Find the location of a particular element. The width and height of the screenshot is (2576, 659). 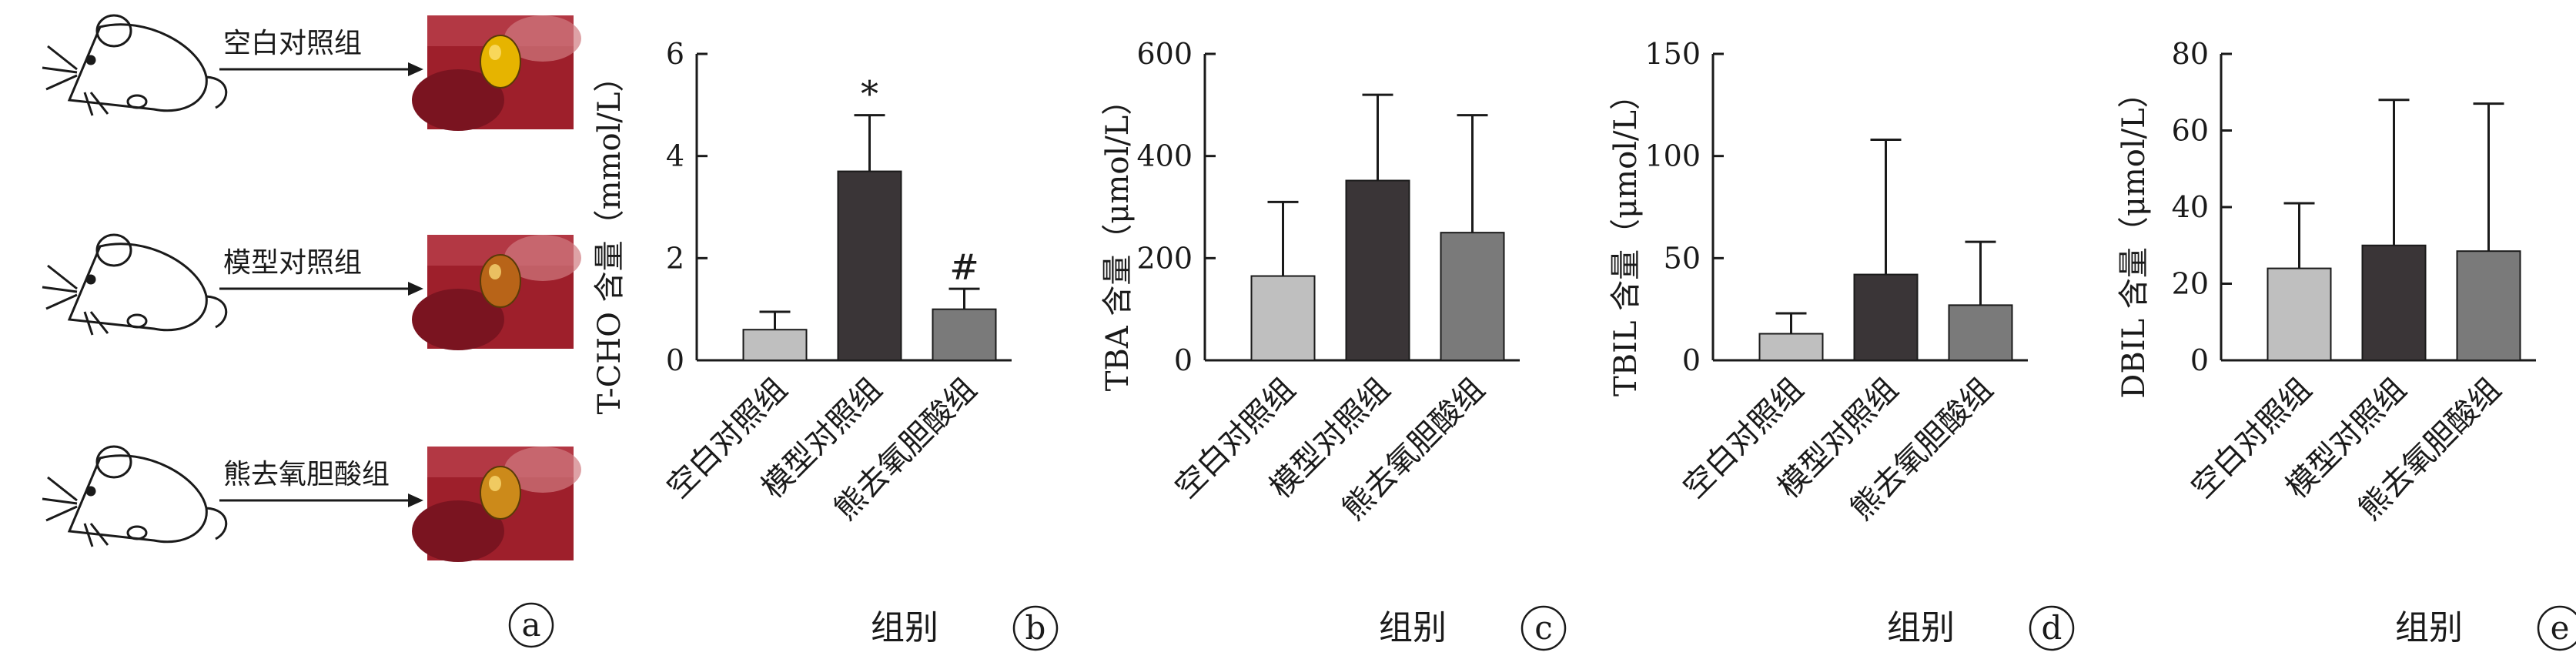

y-tick-label: 40 is located at coordinates (2190, 207).